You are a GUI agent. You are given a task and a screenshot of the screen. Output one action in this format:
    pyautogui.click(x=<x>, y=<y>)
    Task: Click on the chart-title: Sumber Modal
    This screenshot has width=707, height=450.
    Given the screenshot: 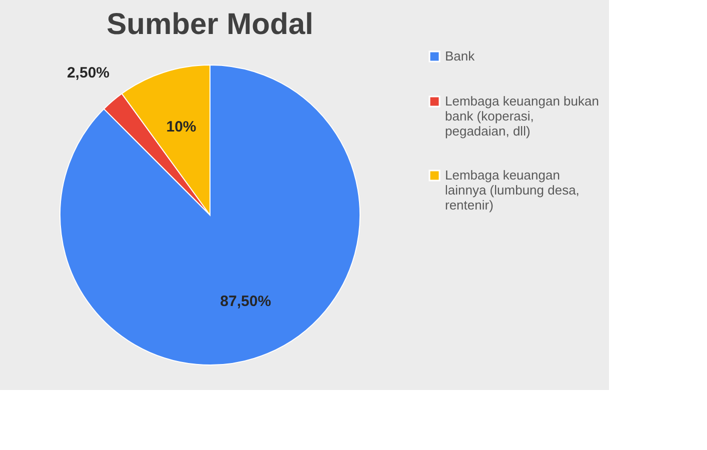 What is the action you would take?
    pyautogui.click(x=210, y=24)
    